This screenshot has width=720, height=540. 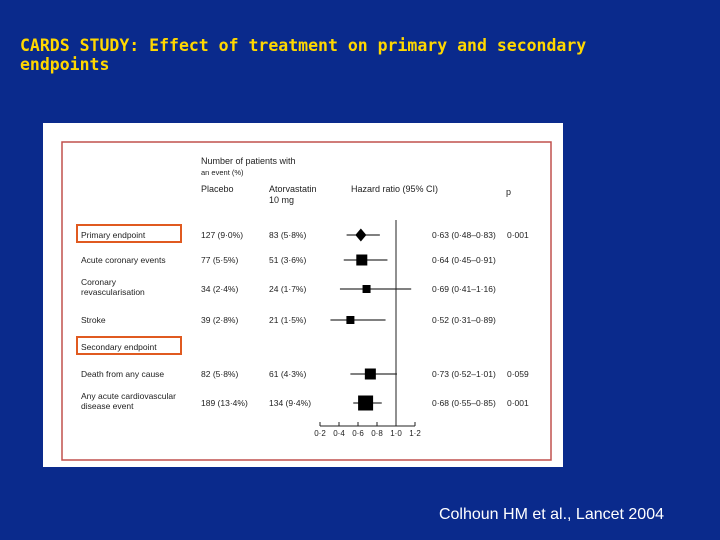 What do you see at coordinates (122, 374) in the screenshot?
I see `row-label: Death from any cause` at bounding box center [122, 374].